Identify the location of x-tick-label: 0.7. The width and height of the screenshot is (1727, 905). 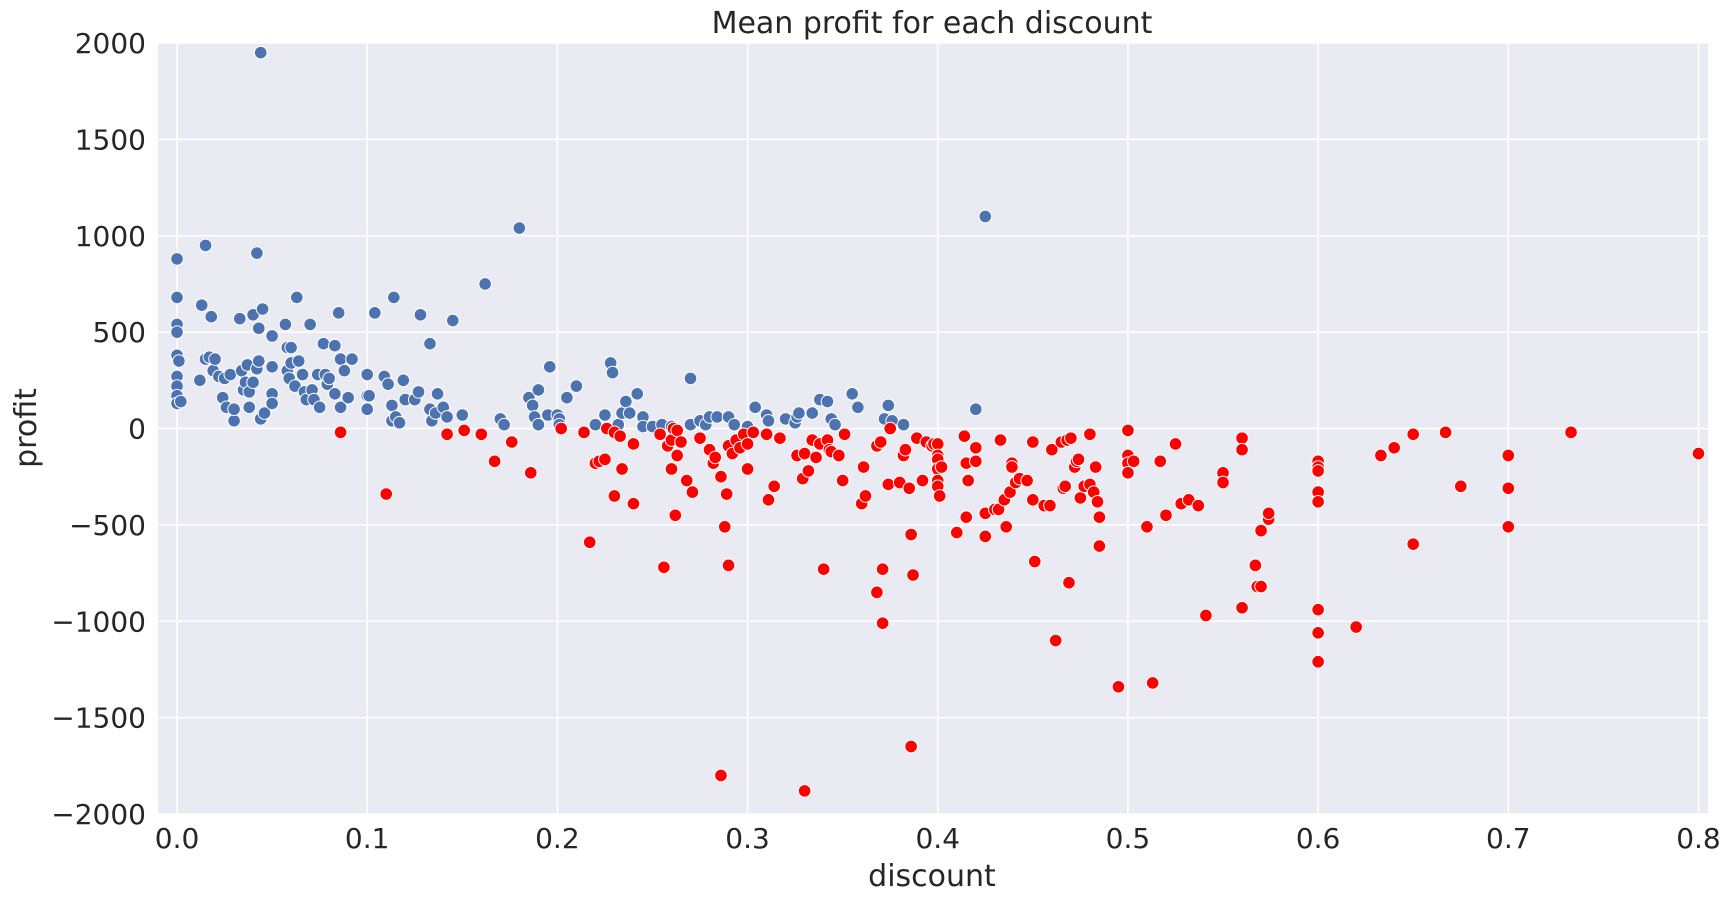
(1508, 838).